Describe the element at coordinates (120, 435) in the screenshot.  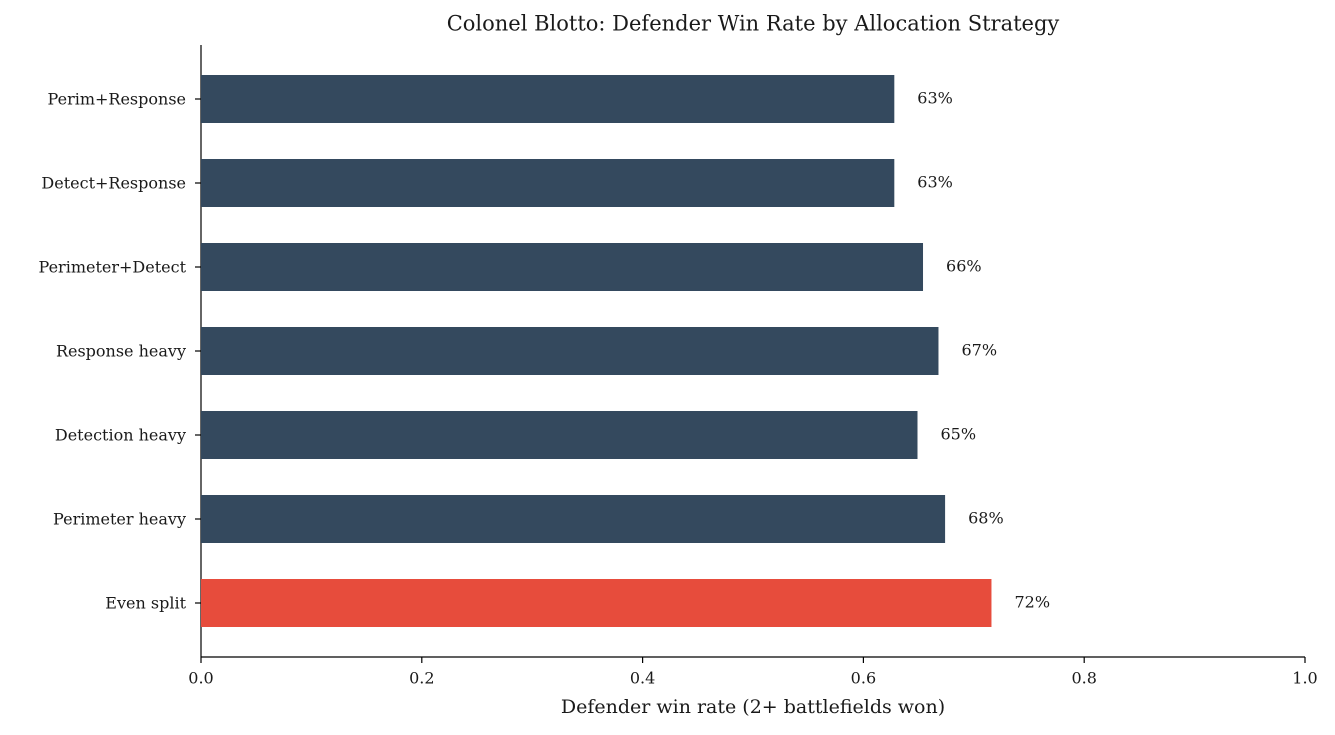
I see `y-tick-label: Detection heavy` at that location.